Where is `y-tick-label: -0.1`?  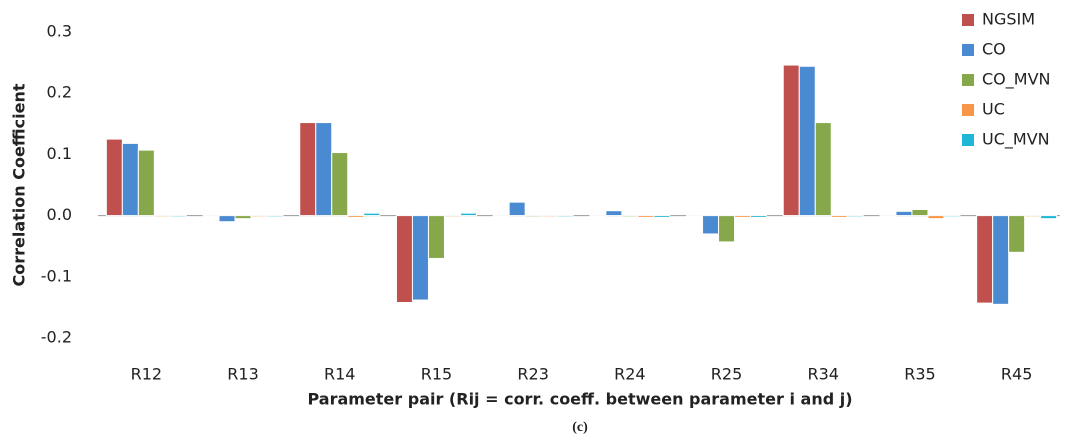 y-tick-label: -0.1 is located at coordinates (56, 275).